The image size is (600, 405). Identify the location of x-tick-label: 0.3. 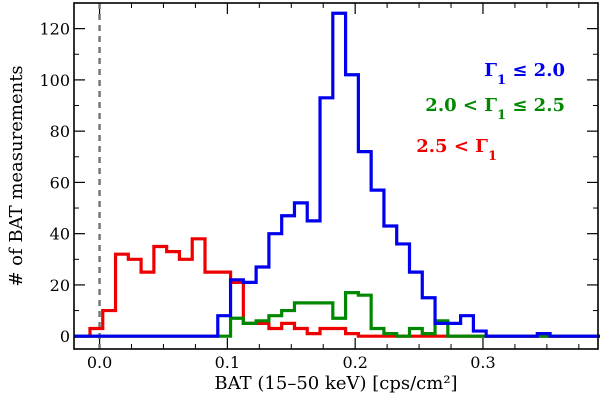
(482, 362).